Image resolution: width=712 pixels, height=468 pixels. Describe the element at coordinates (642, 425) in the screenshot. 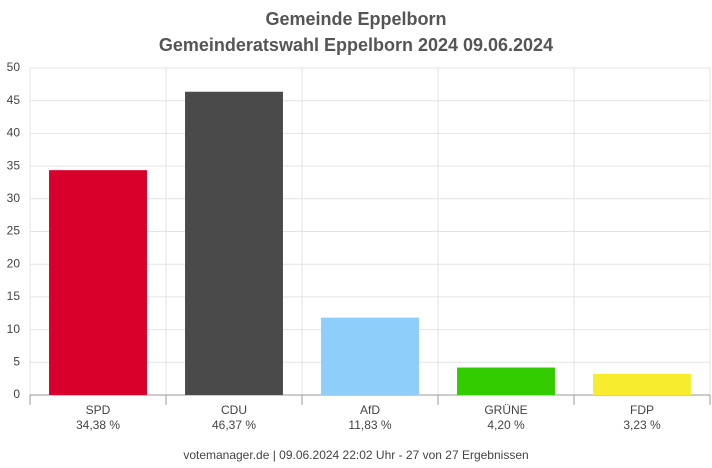

I see `value-label: 3,23 %` at that location.